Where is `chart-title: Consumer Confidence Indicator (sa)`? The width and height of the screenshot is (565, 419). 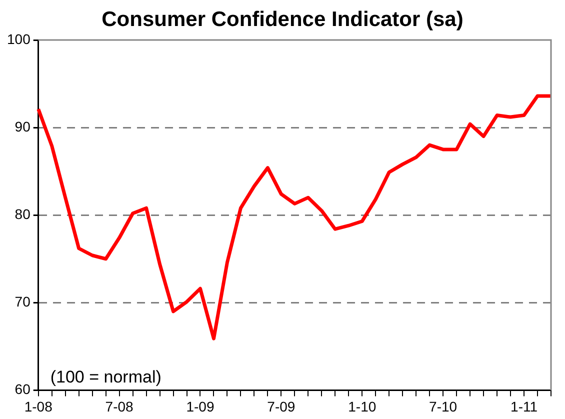 chart-title: Consumer Confidence Indicator (sa) is located at coordinates (282, 20).